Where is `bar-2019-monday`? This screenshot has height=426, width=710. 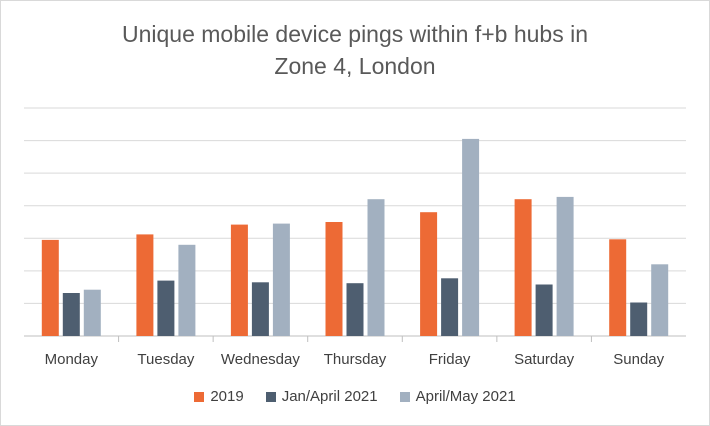
bar-2019-monday is located at coordinates (50, 287).